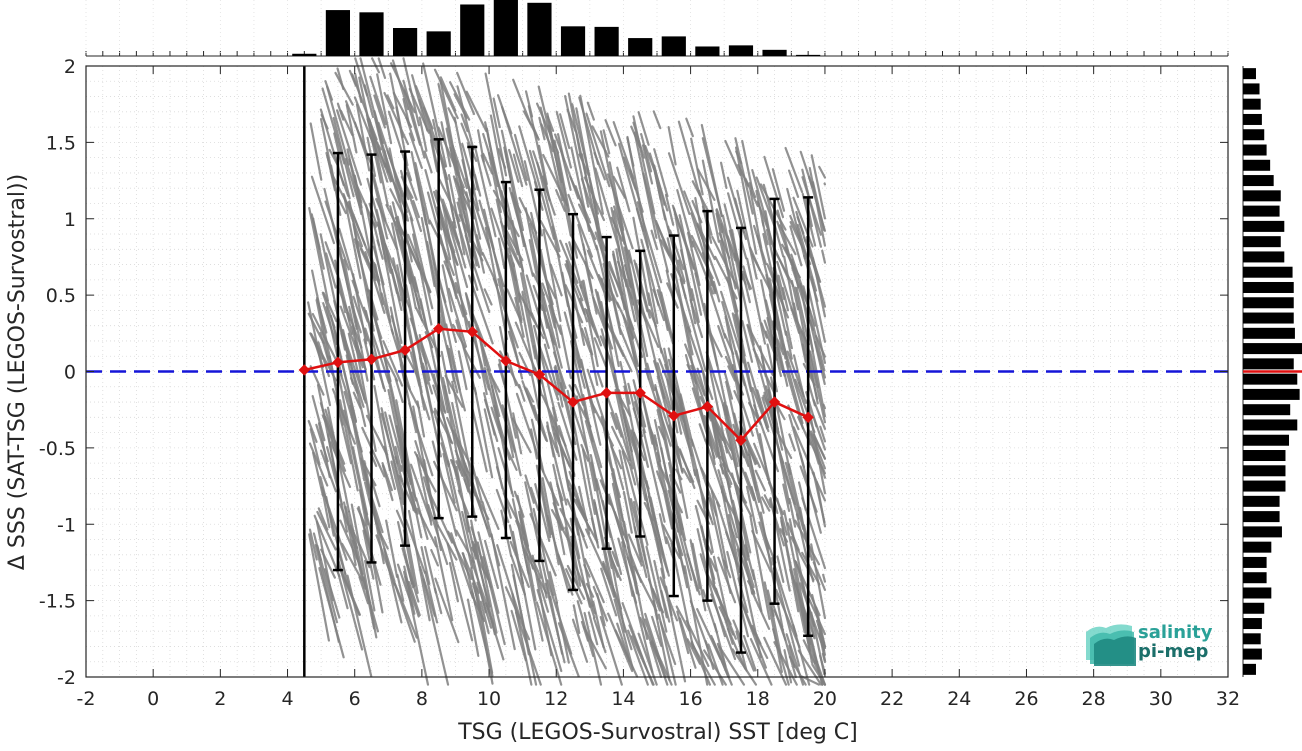  I want to click on x-tick-label: 24, so click(959, 699).